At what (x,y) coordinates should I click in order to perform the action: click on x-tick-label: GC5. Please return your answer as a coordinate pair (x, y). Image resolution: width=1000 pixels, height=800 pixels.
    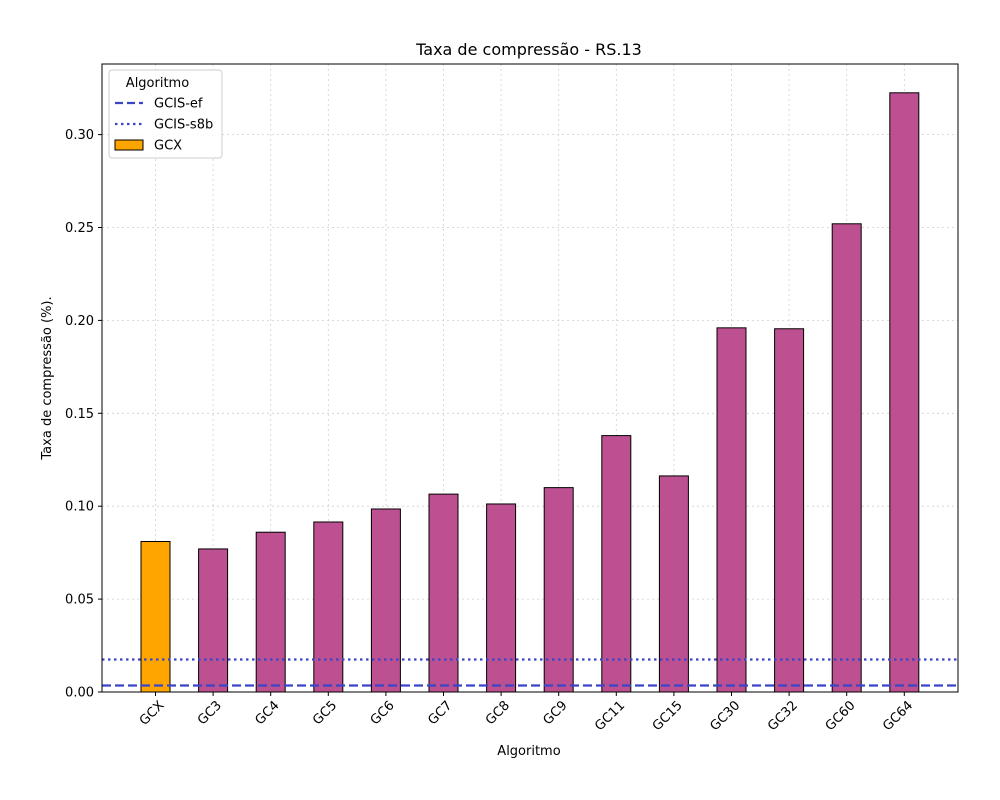
    Looking at the image, I should click on (325, 713).